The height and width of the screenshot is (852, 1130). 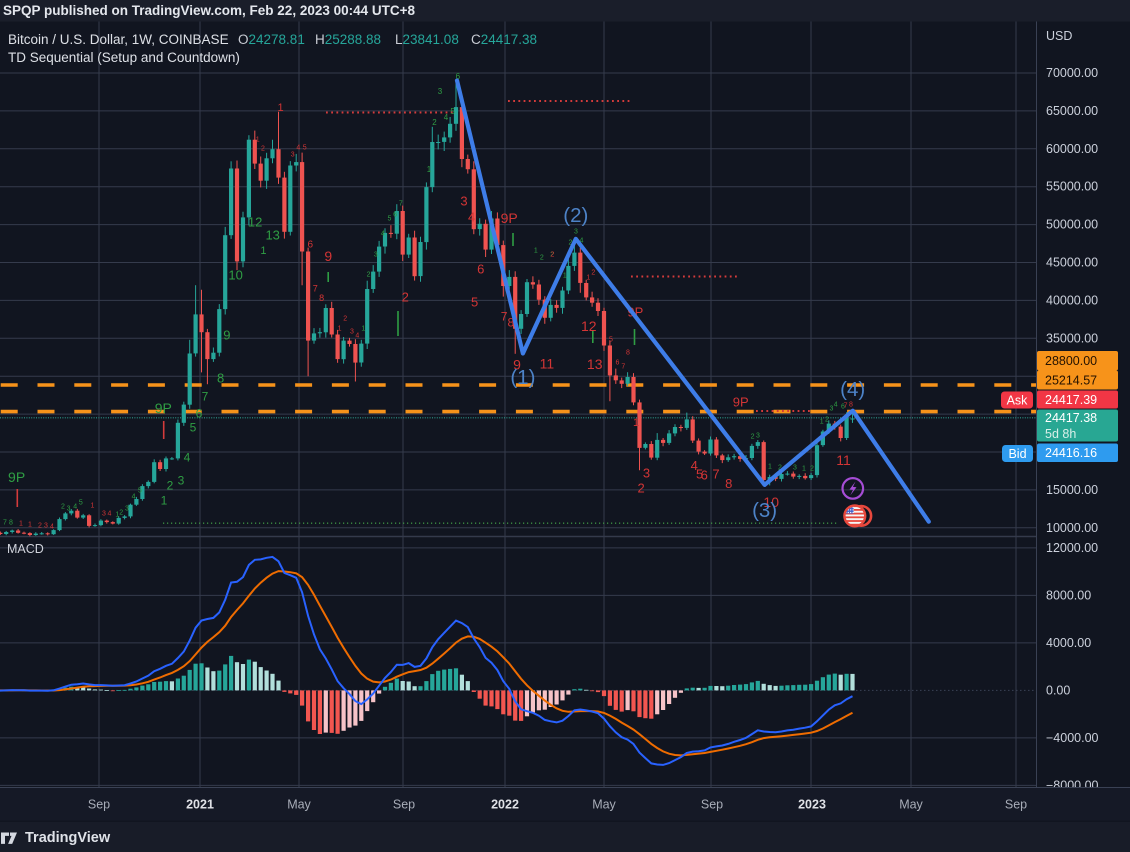 What do you see at coordinates (1071, 453) in the screenshot?
I see `svg-text: 24416.16` at bounding box center [1071, 453].